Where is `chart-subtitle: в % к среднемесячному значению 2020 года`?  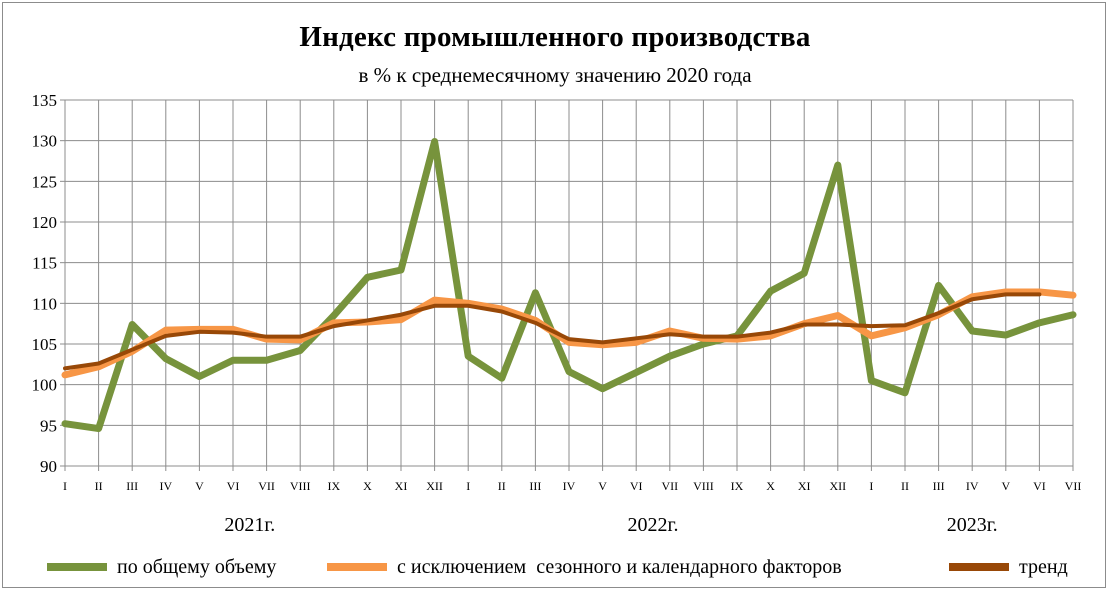 chart-subtitle: в % к среднемесячному значению 2020 года is located at coordinates (555, 75).